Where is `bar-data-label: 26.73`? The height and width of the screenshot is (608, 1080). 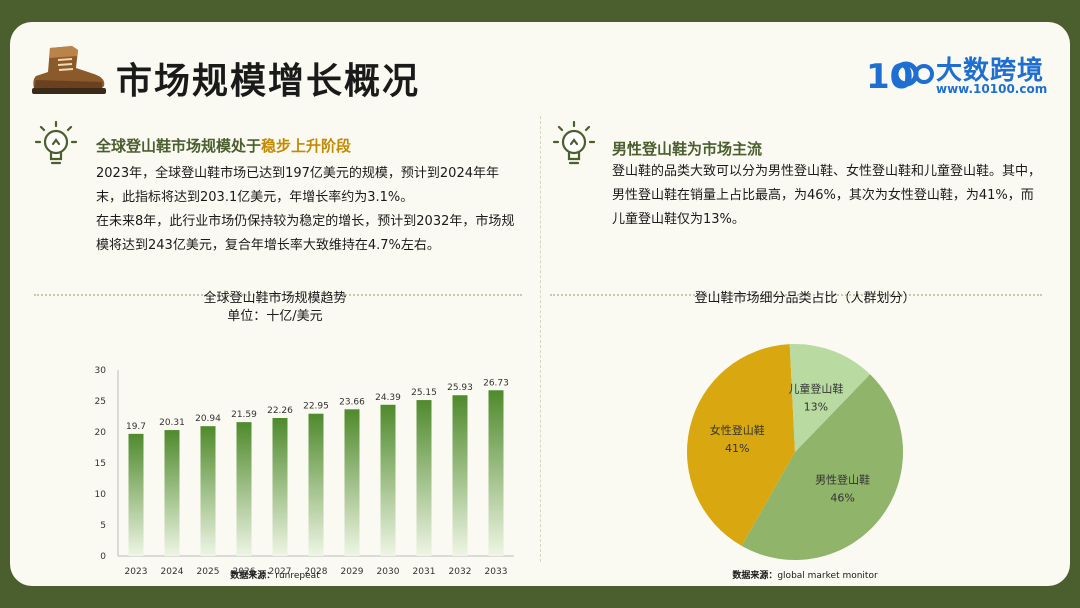 bar-data-label: 26.73 is located at coordinates (496, 383).